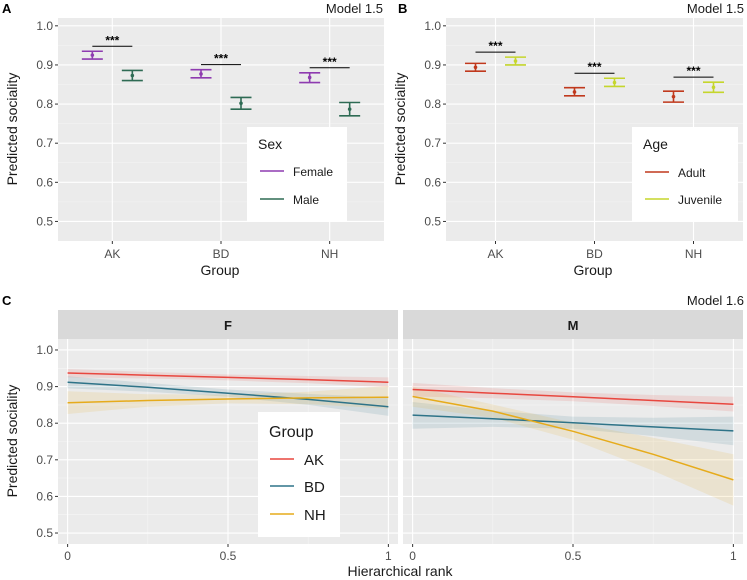  Describe the element at coordinates (47, 123) in the screenshot. I see `panel-a-y-ticks: 0.5 0.6 0.7 0.8 0.9 1.0` at that location.